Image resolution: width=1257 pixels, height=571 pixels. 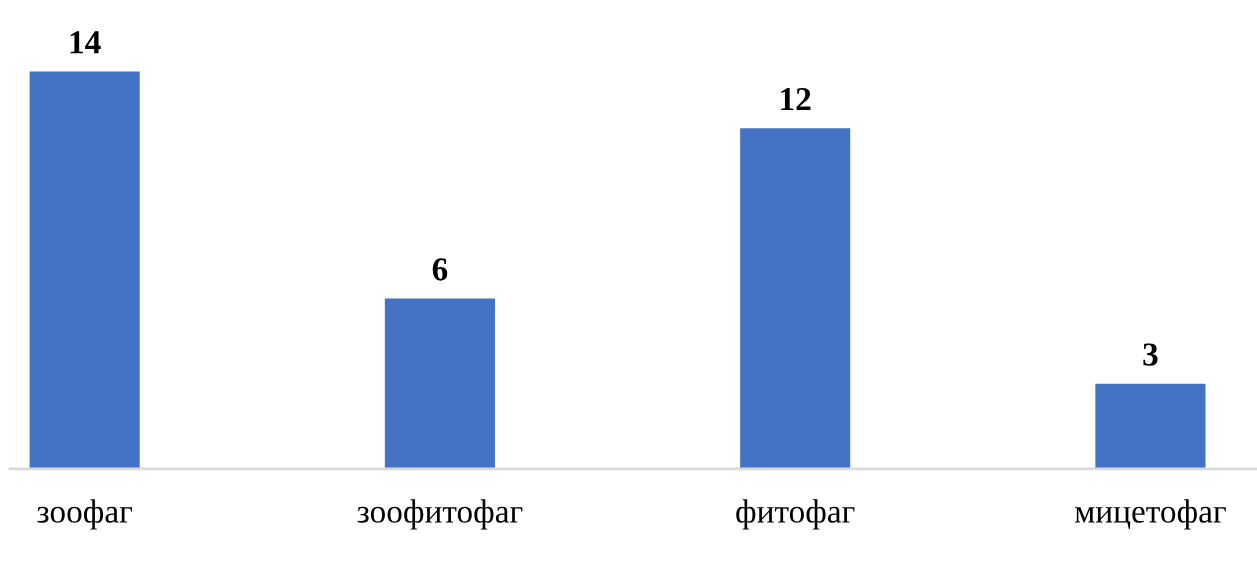 What do you see at coordinates (1150, 514) in the screenshot?
I see `x-tick-label: мицетофаг` at bounding box center [1150, 514].